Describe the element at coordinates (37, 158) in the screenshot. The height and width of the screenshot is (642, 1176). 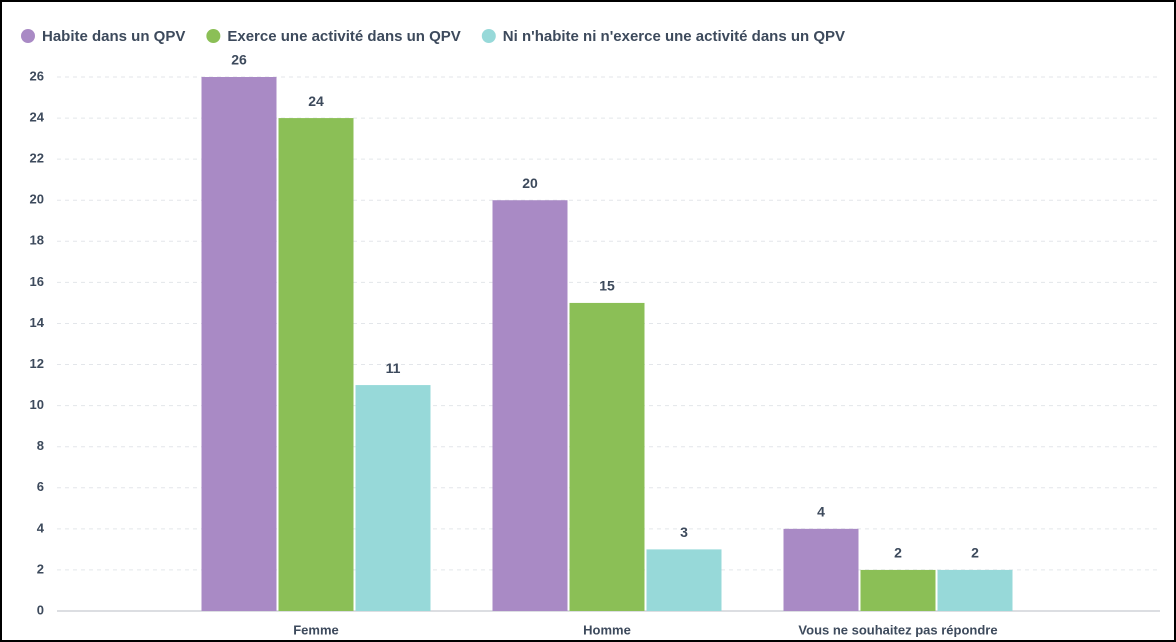
I see `y-tick-label: 22` at that location.